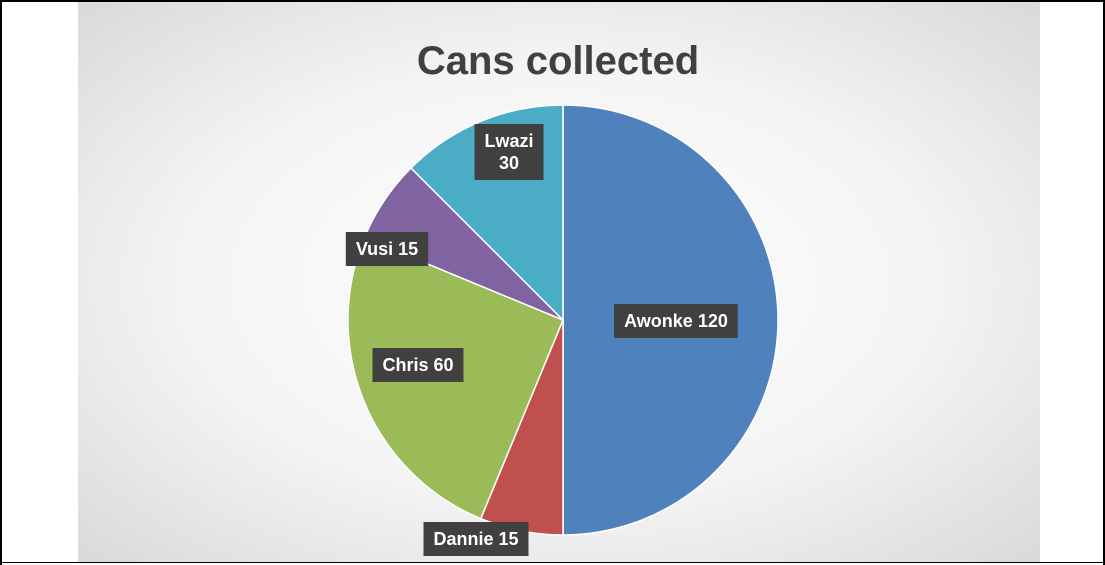  I want to click on data-label-awonke: Awonke 120, so click(676, 321).